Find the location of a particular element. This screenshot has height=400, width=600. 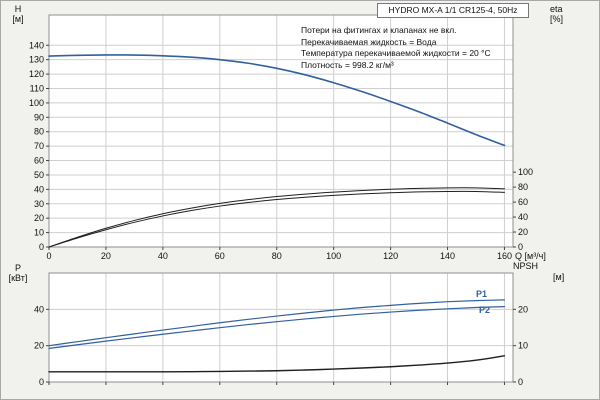

y-tick-label-right: 10 is located at coordinates (523, 346).